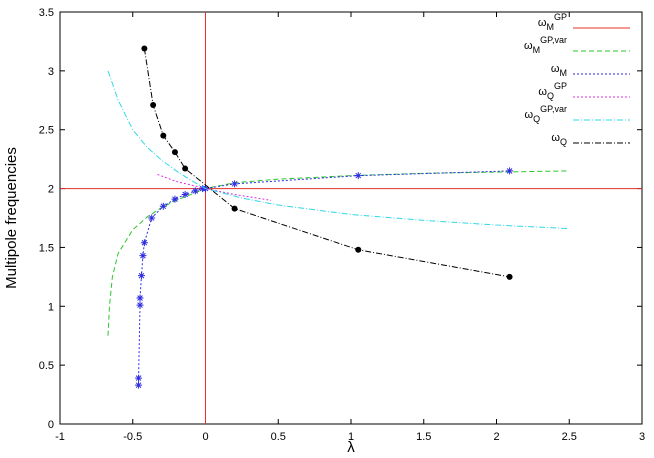 The height and width of the screenshot is (458, 654). Describe the element at coordinates (46, 131) in the screenshot. I see `y-tick-label: 2.5` at that location.